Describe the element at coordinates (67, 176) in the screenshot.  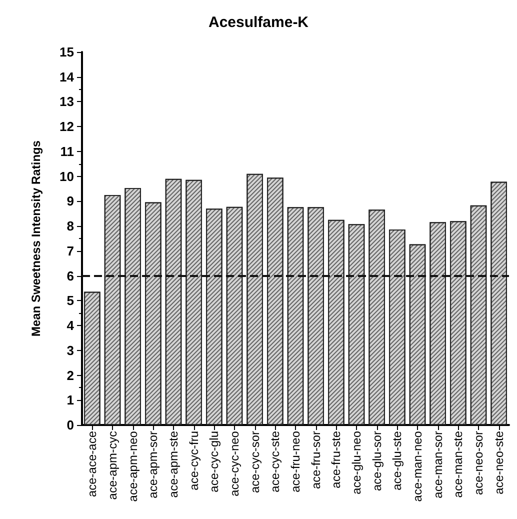
I see `y-tick-label: 10` at that location.